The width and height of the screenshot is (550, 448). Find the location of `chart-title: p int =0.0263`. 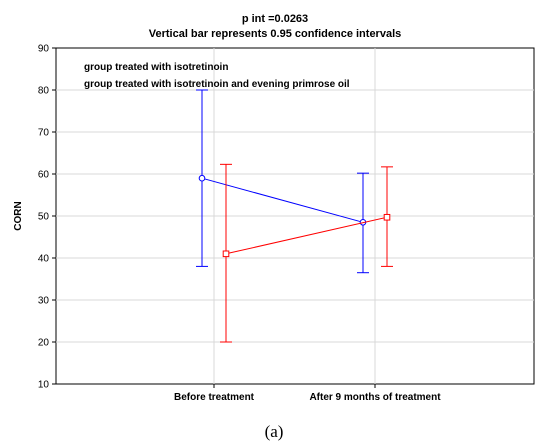

chart-title: p int =0.0263 is located at coordinates (275, 19).